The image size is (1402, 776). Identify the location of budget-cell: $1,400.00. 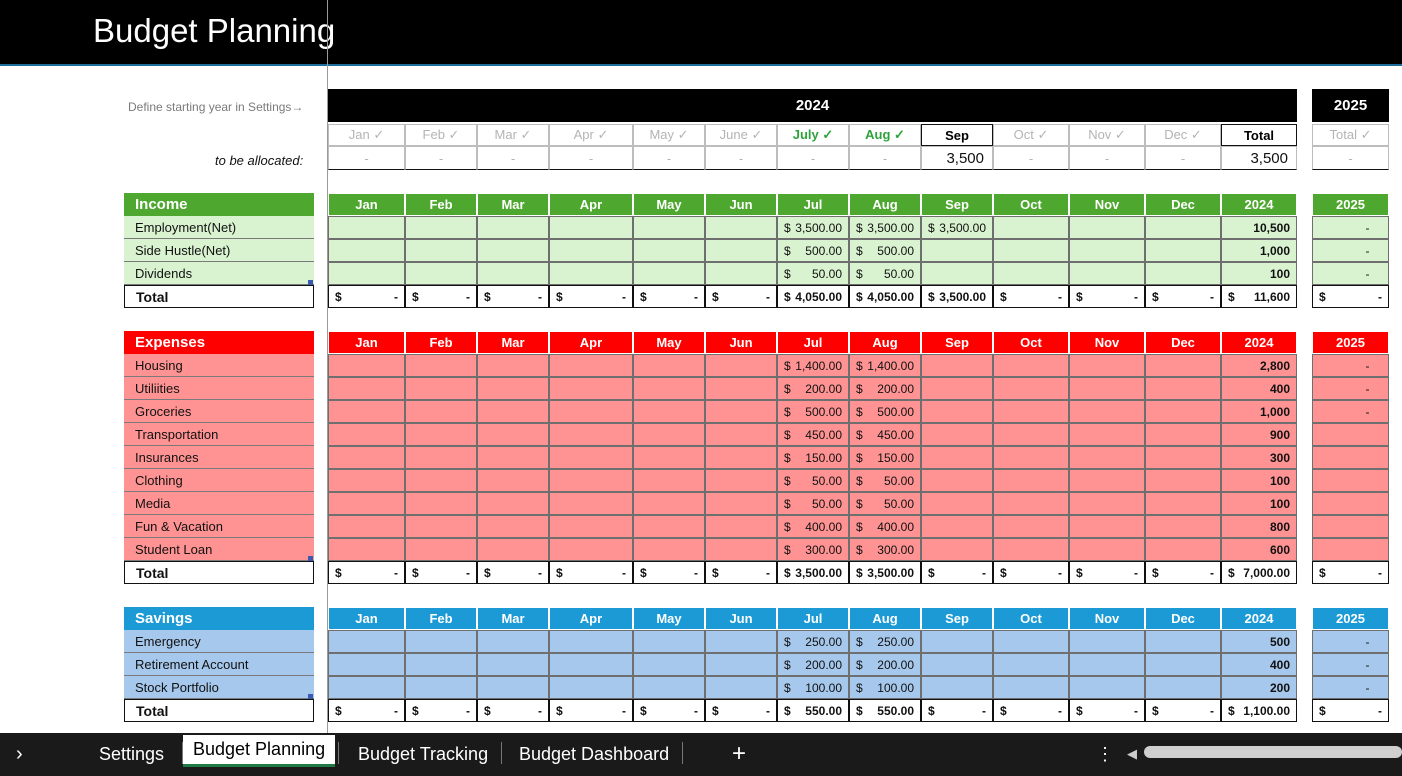
(813, 365).